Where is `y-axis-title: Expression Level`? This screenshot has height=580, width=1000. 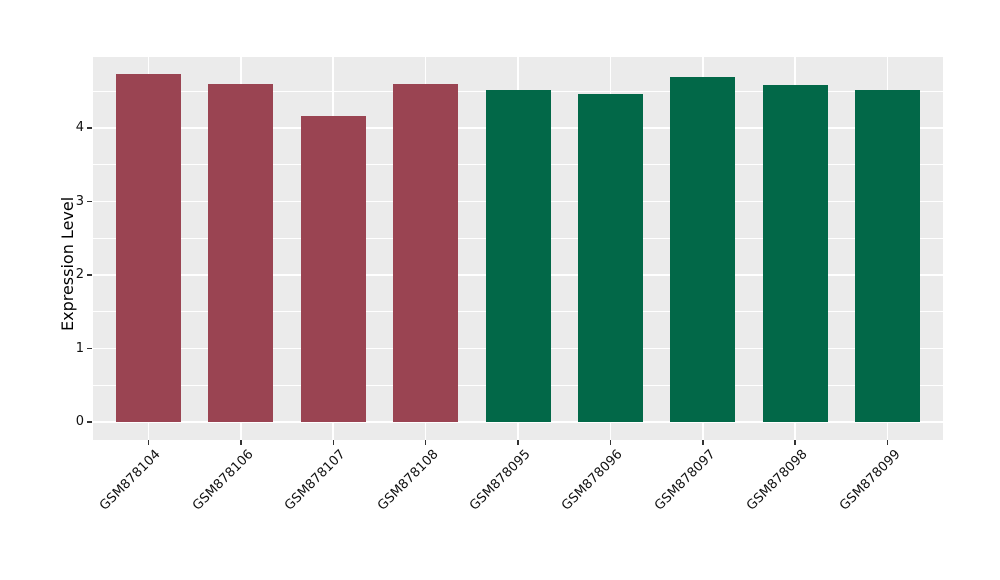 y-axis-title: Expression Level is located at coordinates (67, 263).